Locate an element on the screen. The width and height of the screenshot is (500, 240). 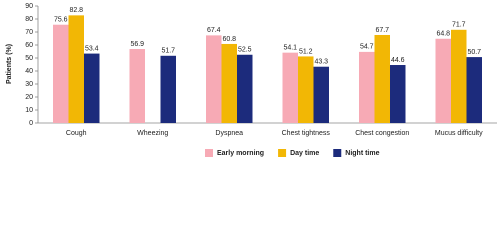
data-label: 75.6 is located at coordinates (61, 20).